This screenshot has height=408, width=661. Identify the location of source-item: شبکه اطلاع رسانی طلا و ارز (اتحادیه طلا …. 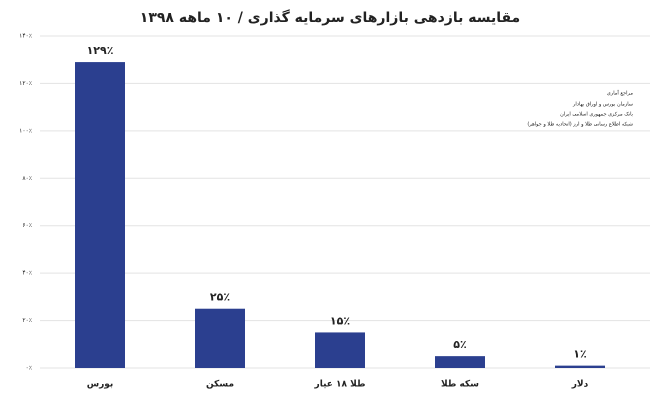
(580, 125).